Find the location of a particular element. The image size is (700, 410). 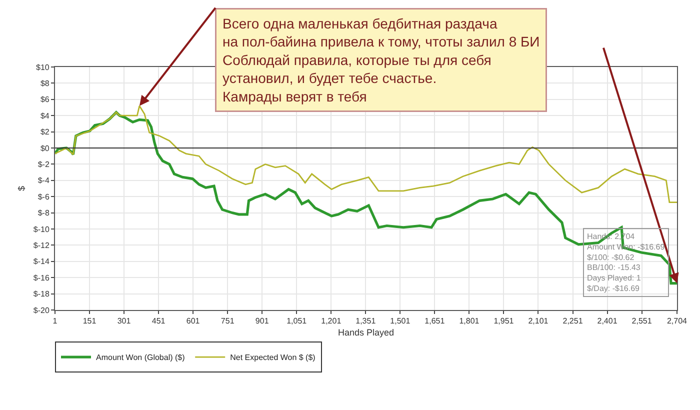

x-tick-label: 451 is located at coordinates (159, 321).